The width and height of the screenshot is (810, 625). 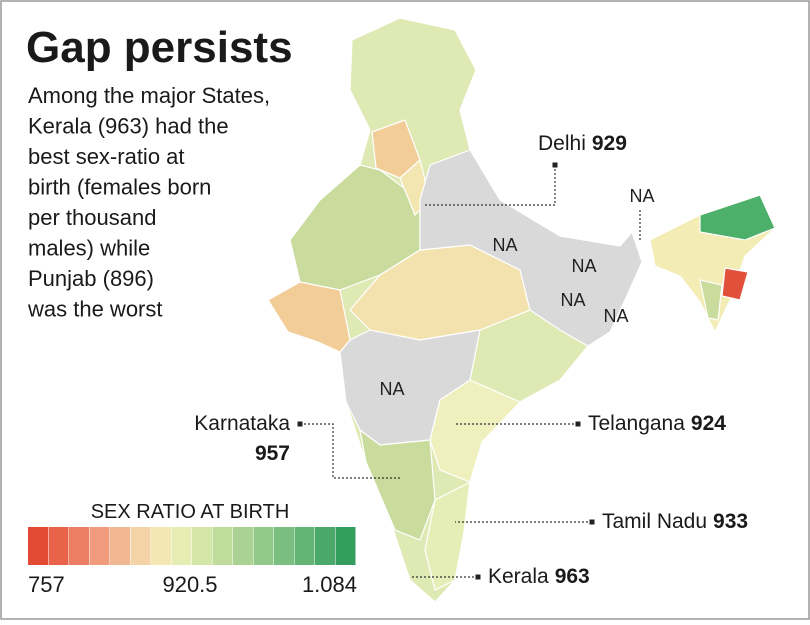 What do you see at coordinates (91, 278) in the screenshot?
I see `description-line: Punjab (896)` at bounding box center [91, 278].